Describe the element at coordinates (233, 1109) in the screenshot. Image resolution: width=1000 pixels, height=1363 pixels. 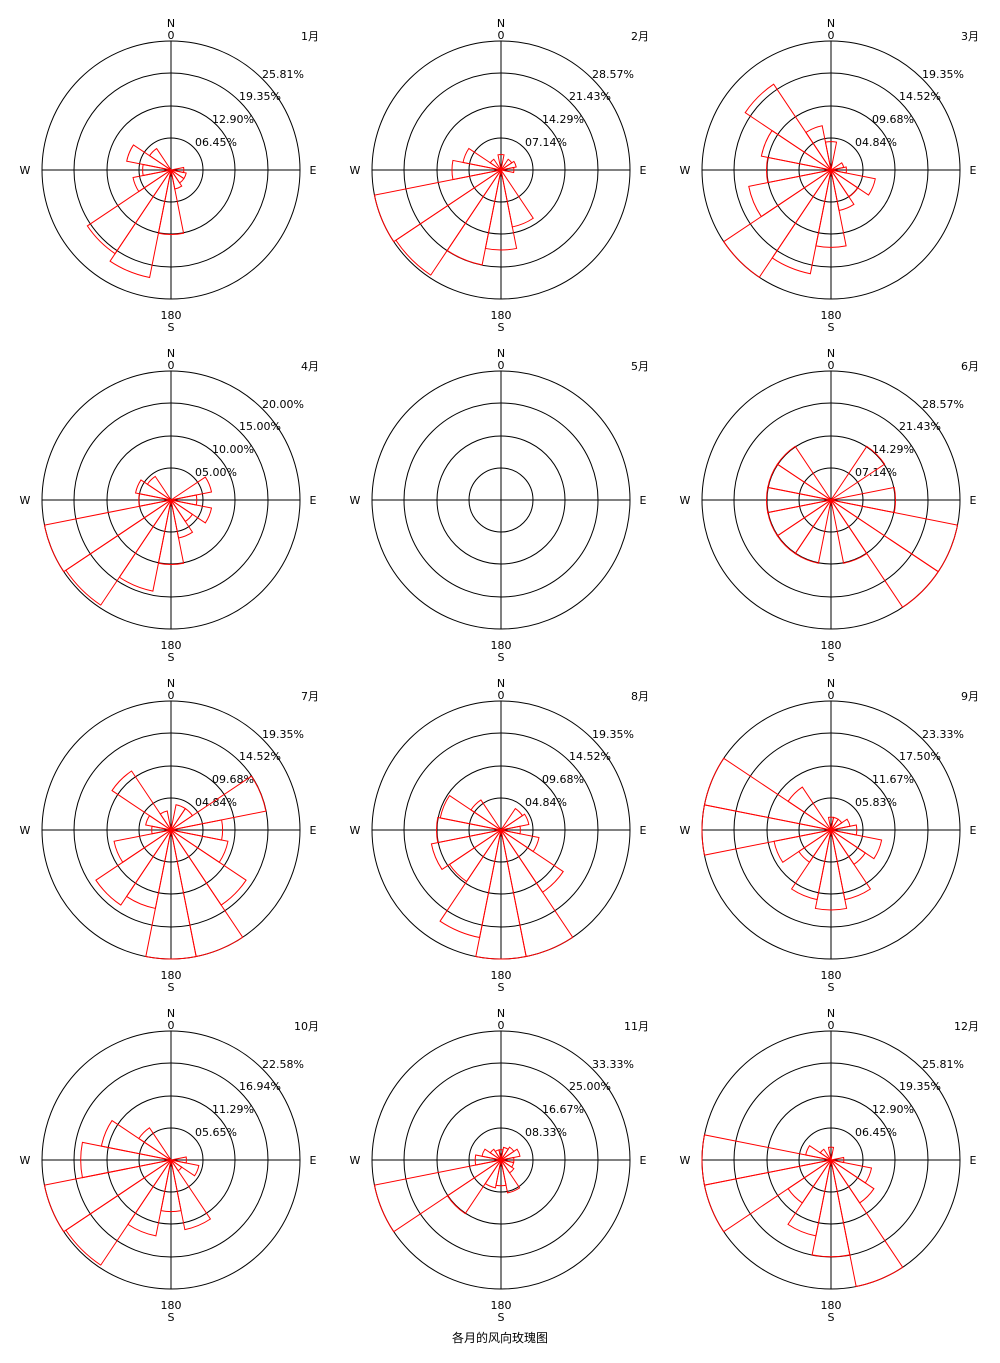
I see `ring-value-label: 11.29%` at that location.